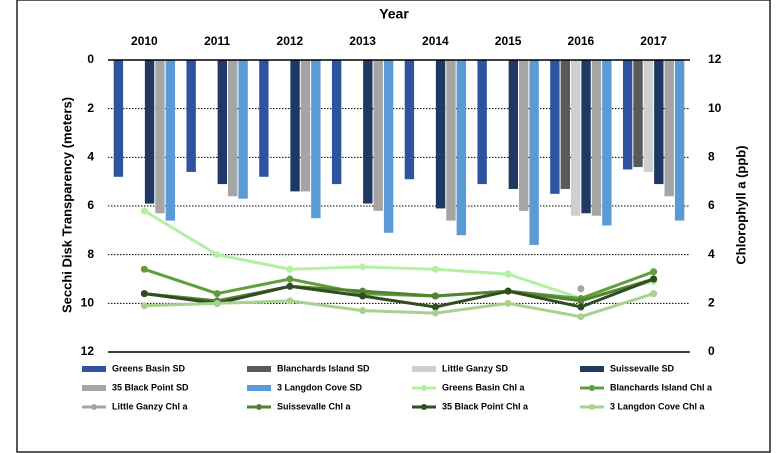 Image resolution: width=782 pixels, height=453 pixels. What do you see at coordinates (90, 205) in the screenshot?
I see `y-tick-label: 6` at bounding box center [90, 205].